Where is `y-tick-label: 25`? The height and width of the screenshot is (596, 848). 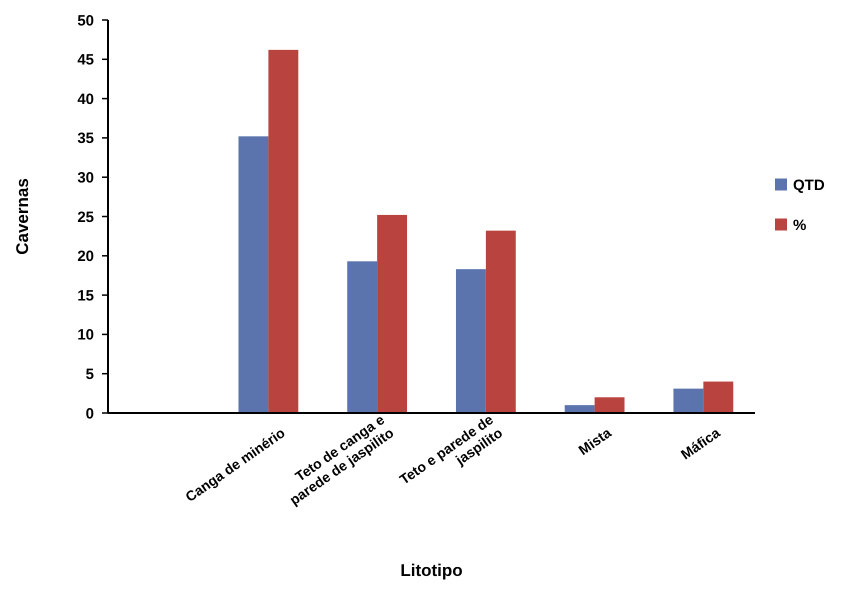 y-tick-label: 25 is located at coordinates (85, 217).